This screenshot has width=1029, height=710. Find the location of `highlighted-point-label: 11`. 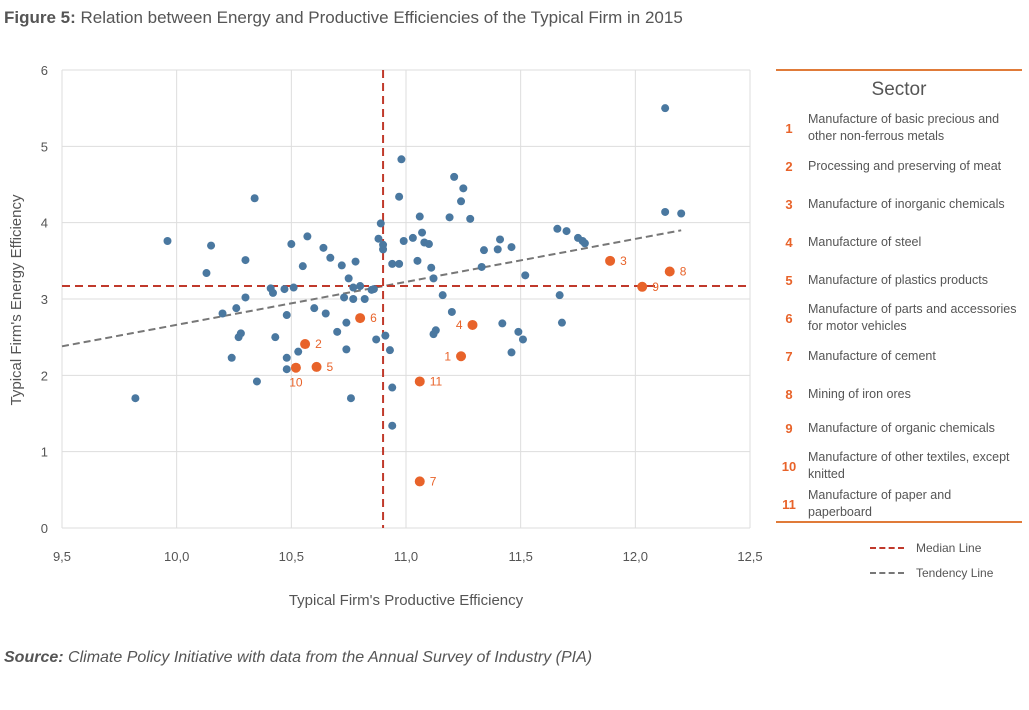

highlighted-point-label: 11 is located at coordinates (436, 381).